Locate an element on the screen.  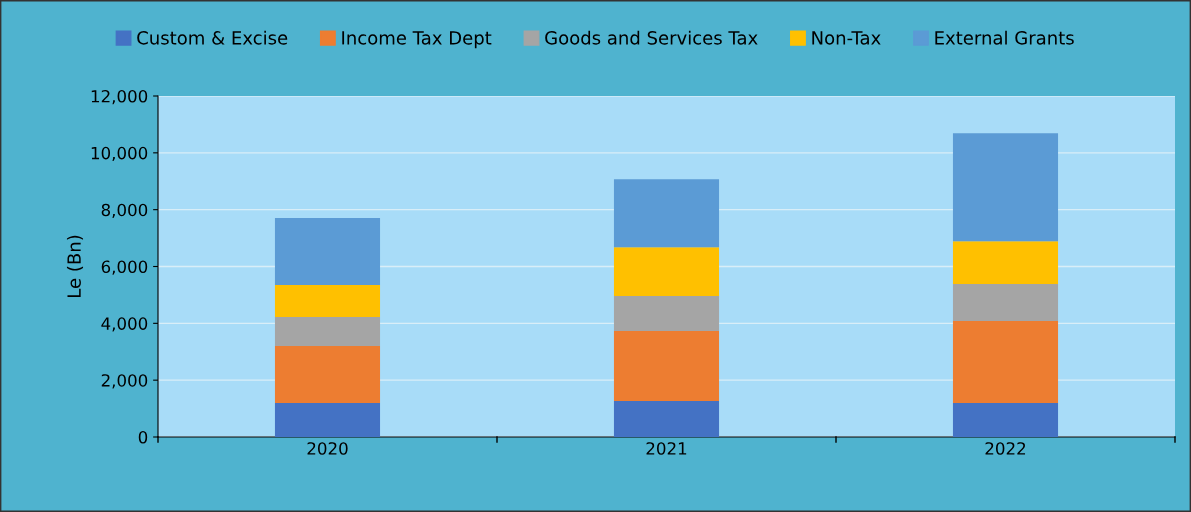
x-tick-label: 2020 is located at coordinates (327, 448).